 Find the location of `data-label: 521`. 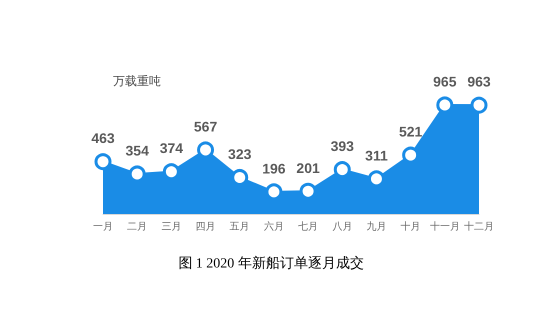

data-label: 521 is located at coordinates (410, 132).